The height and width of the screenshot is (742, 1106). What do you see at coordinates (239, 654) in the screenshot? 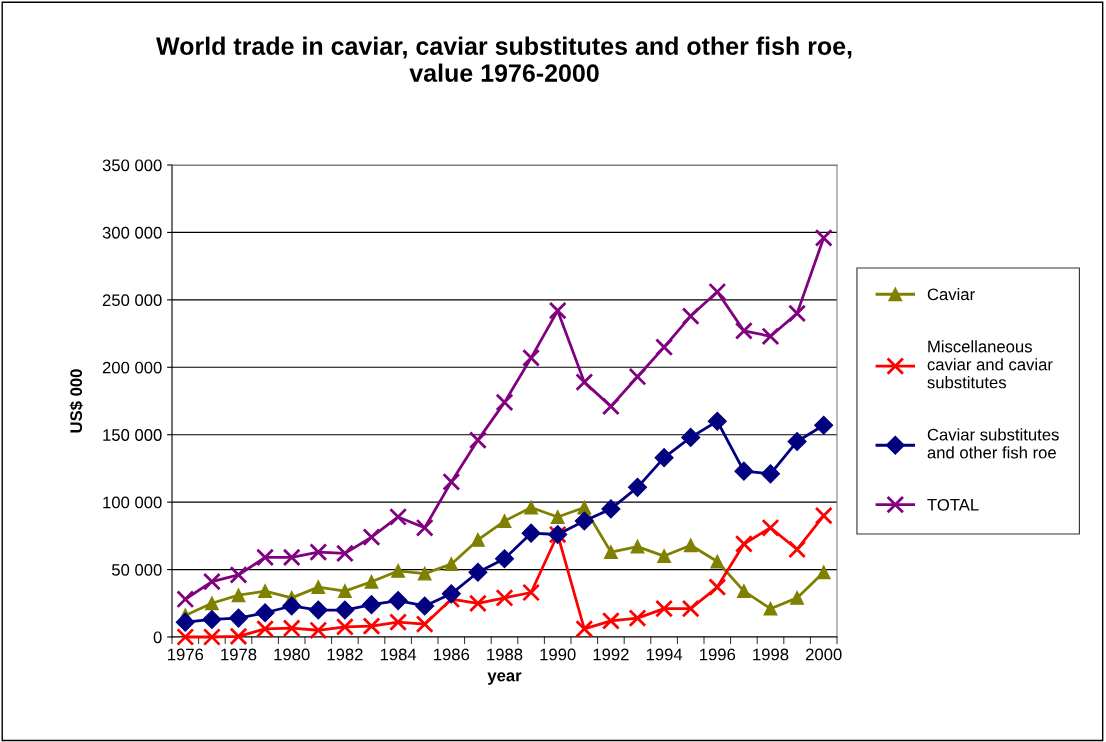
I see `x-tick-label: 1978` at bounding box center [239, 654].